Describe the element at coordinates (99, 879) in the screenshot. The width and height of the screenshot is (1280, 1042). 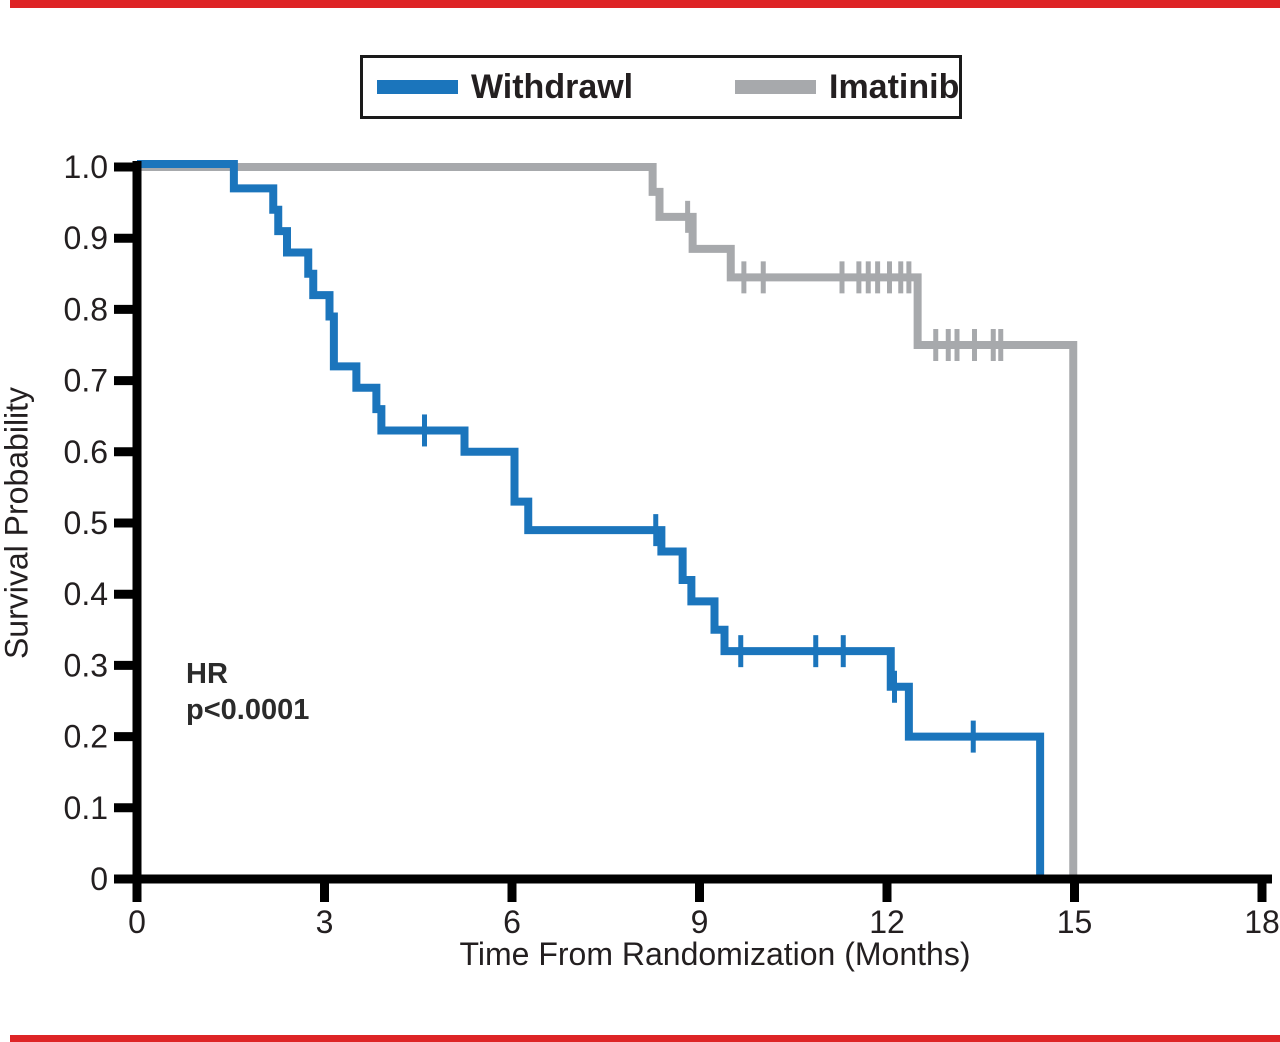
I see `y-tick-label: 0` at that location.